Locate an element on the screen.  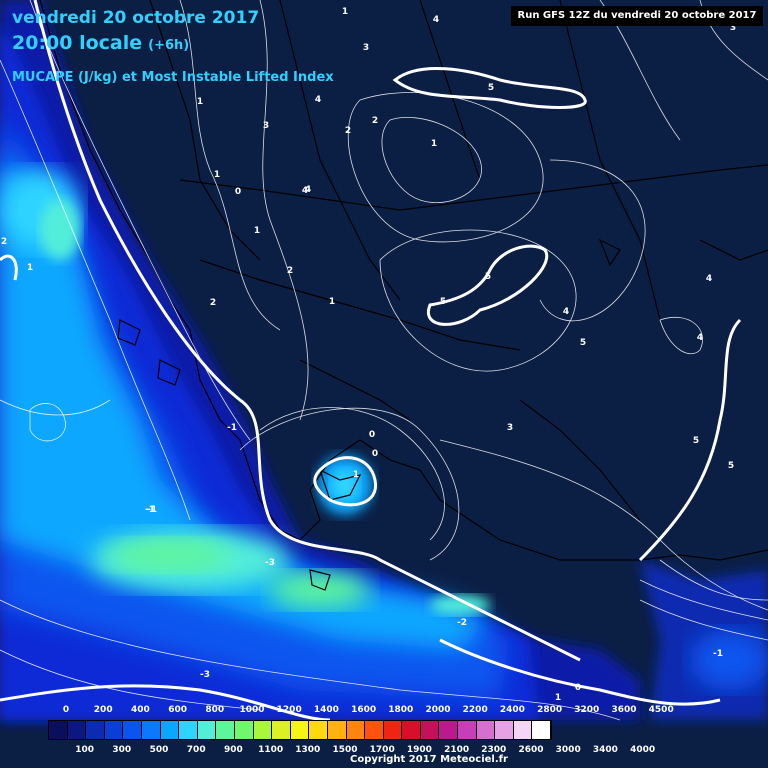
legend-top-label: 1200 is located at coordinates (289, 710).